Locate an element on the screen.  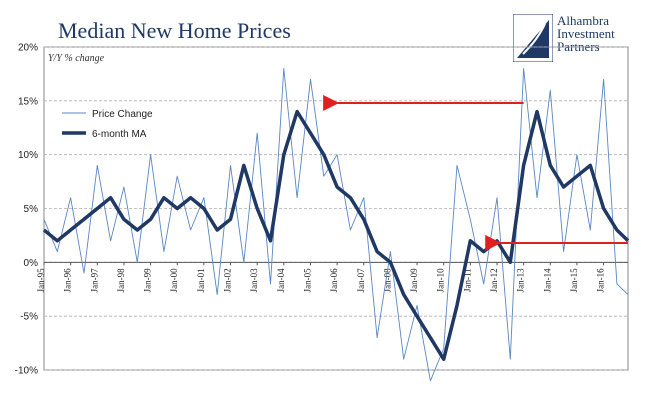
y-tick-label: 10% is located at coordinates (28, 155).